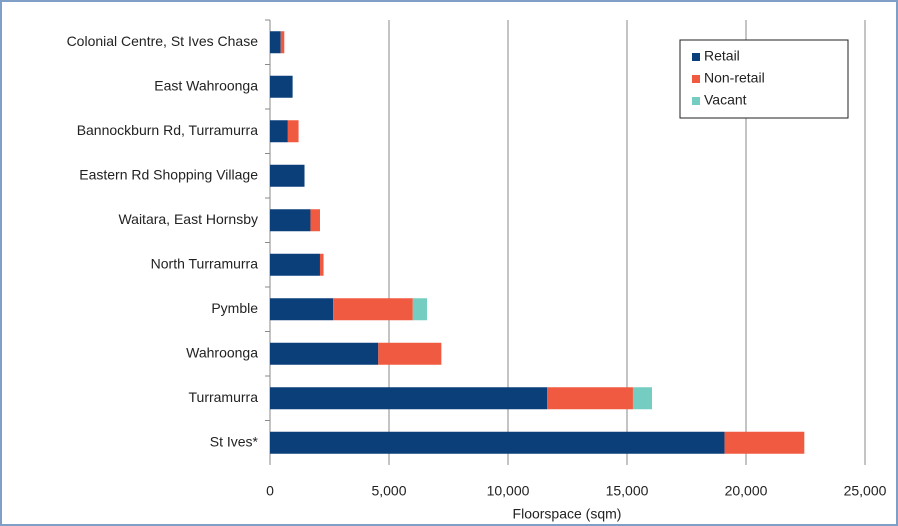 The height and width of the screenshot is (526, 898). Describe the element at coordinates (163, 41) in the screenshot. I see `y-tick-label: Colonial Centre, St Ives Chase` at that location.